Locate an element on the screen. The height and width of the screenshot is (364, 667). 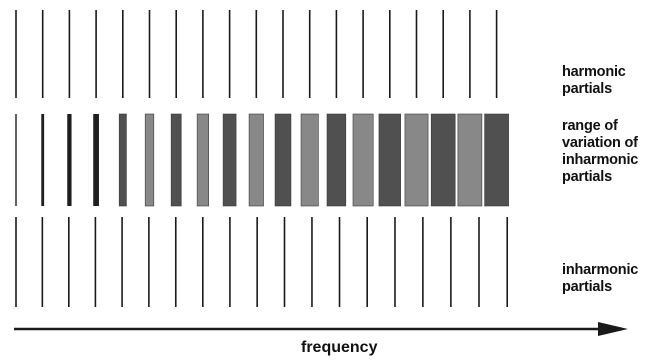
label-inharmonic-partials: inharmonic partials is located at coordinates (600, 279).